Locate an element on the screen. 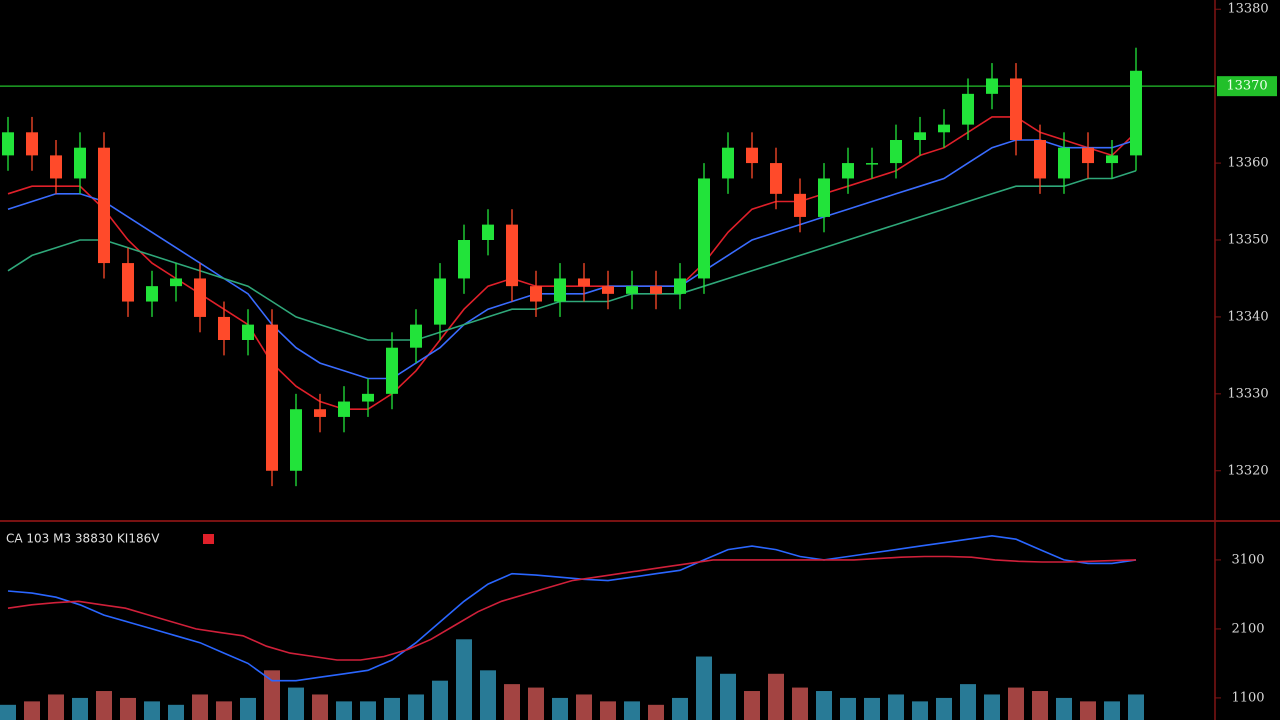 This screenshot has width=1280, height=720. y-tick-label: 13350 is located at coordinates (1247, 240).